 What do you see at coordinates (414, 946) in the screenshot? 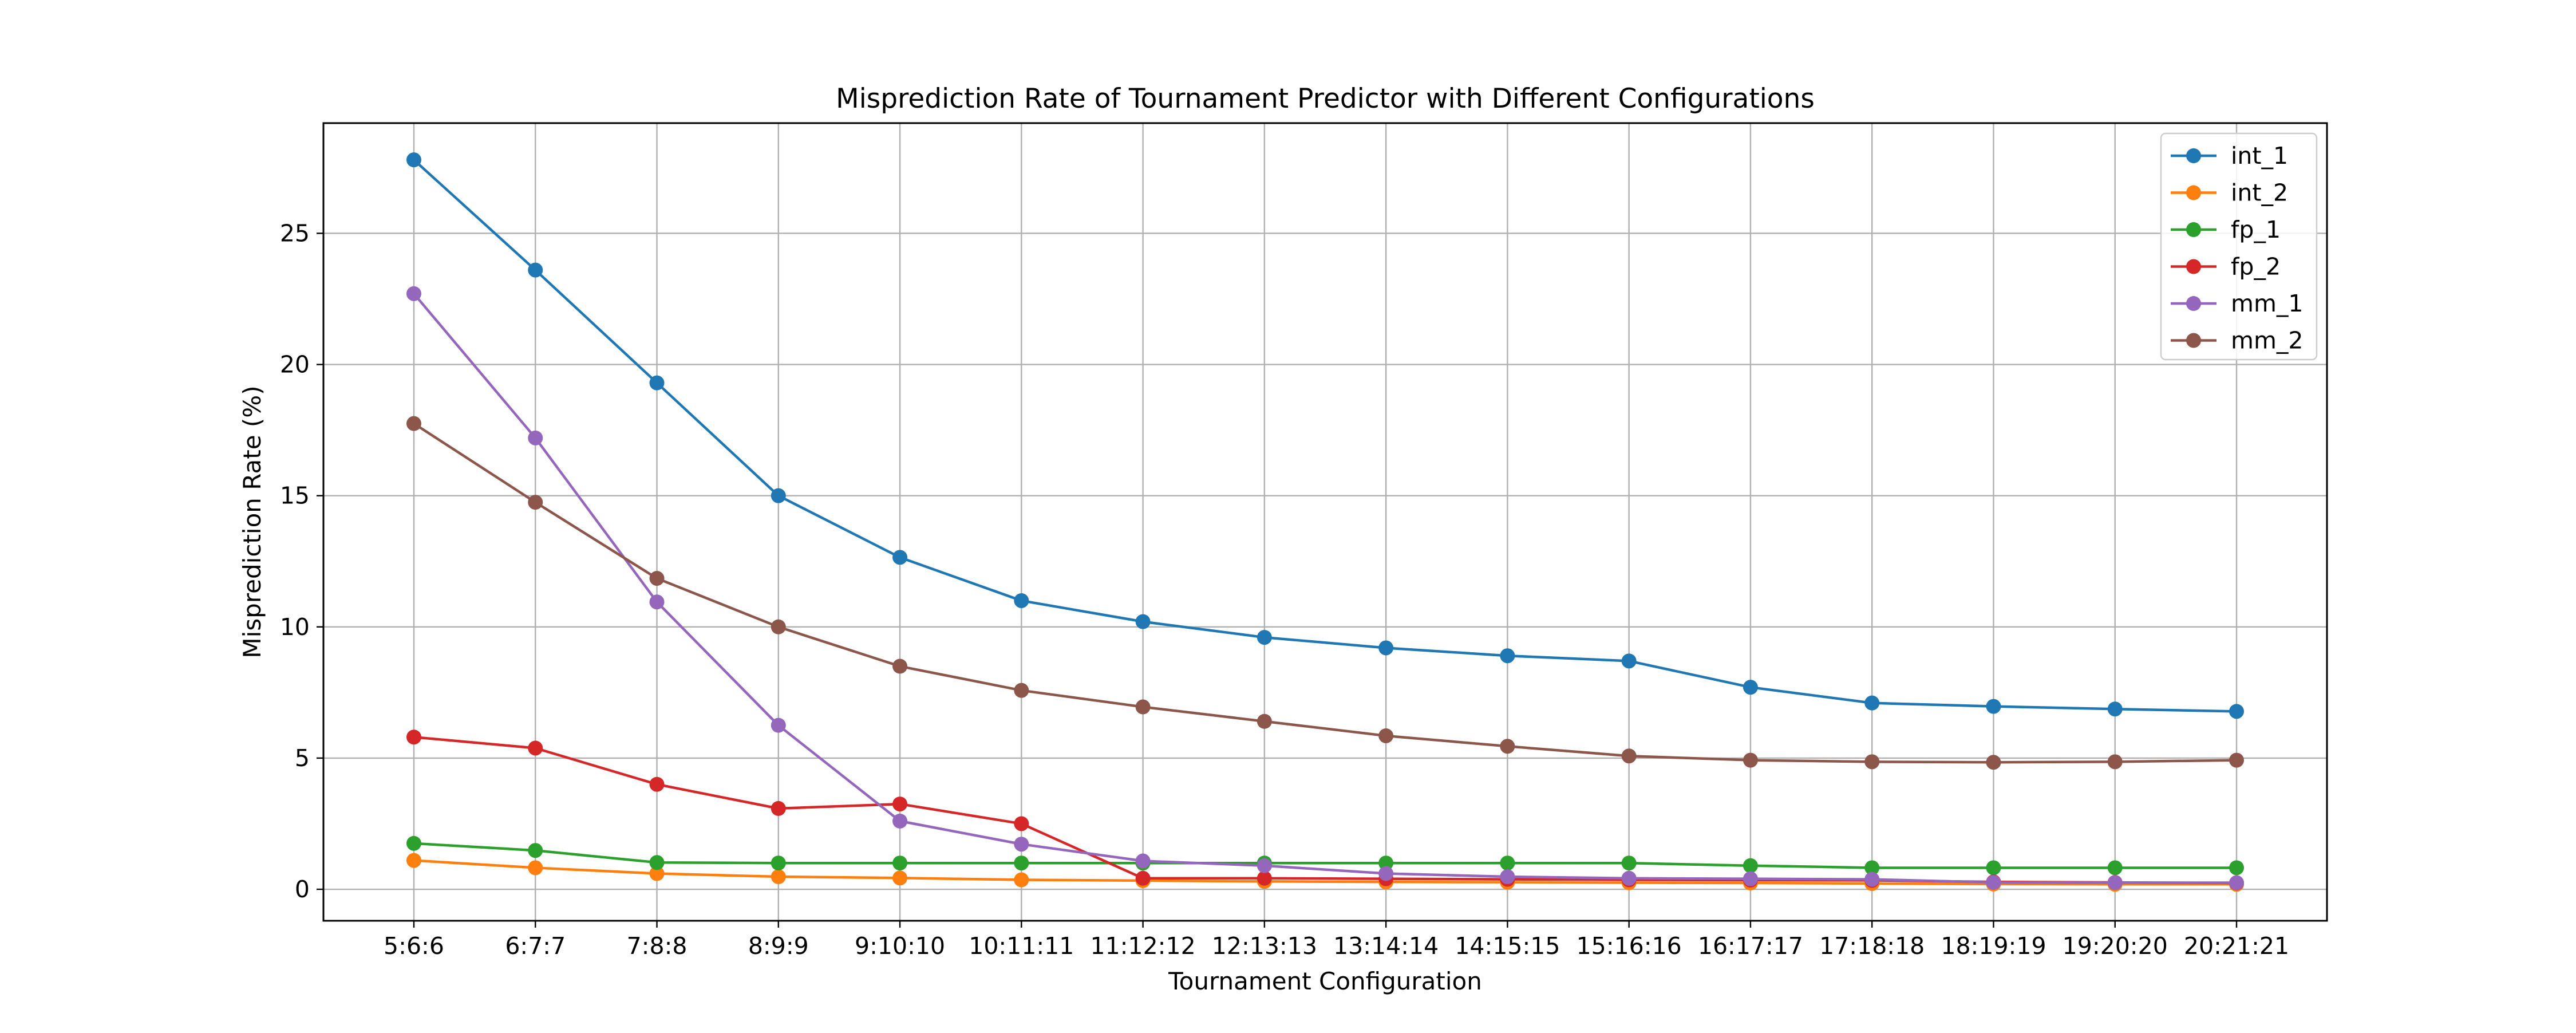
I see `x-tick-label: 5:6:6` at bounding box center [414, 946].